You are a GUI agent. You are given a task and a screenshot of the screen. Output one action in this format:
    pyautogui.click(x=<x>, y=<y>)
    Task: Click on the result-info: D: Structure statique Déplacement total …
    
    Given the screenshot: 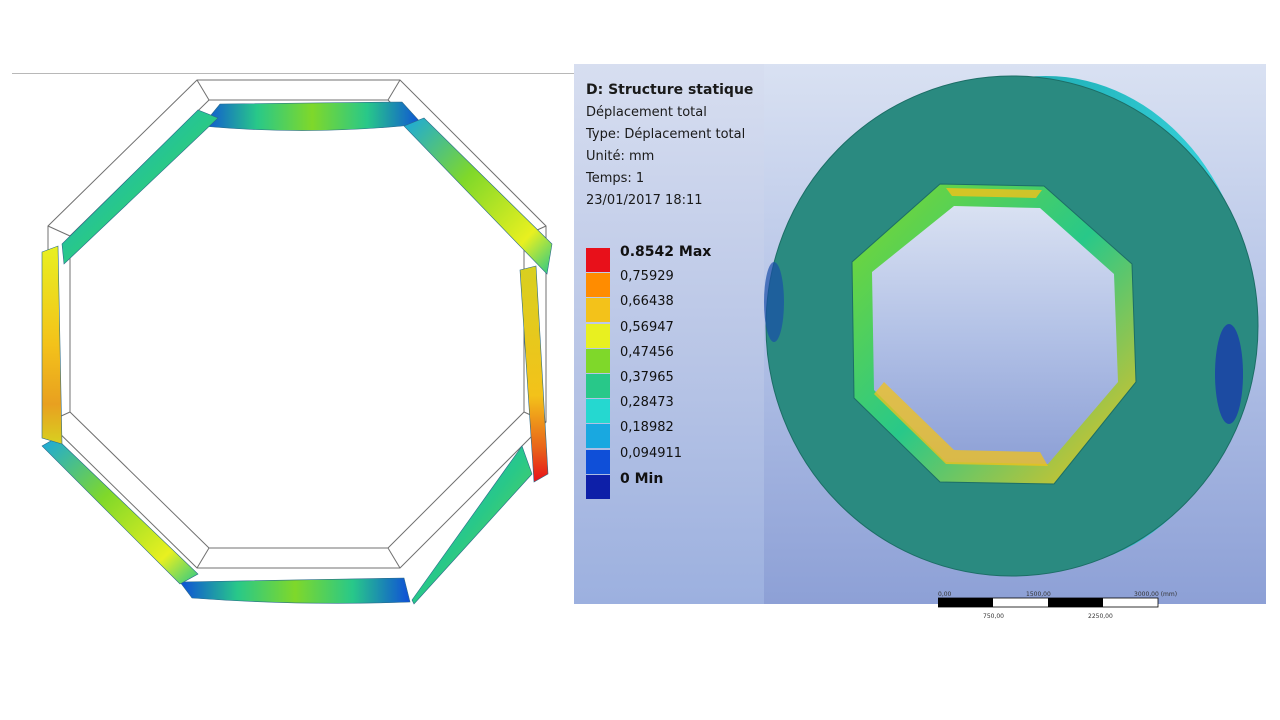 What is the action you would take?
    pyautogui.click(x=669, y=147)
    